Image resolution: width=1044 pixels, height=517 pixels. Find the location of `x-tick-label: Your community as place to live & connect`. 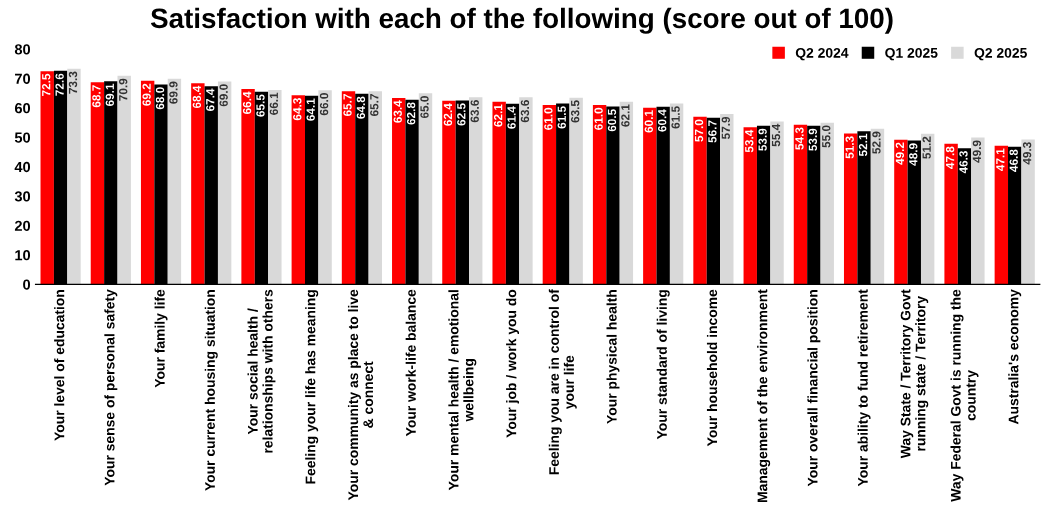

x-tick-label: Your community as place to live & connect is located at coordinates (360, 395).